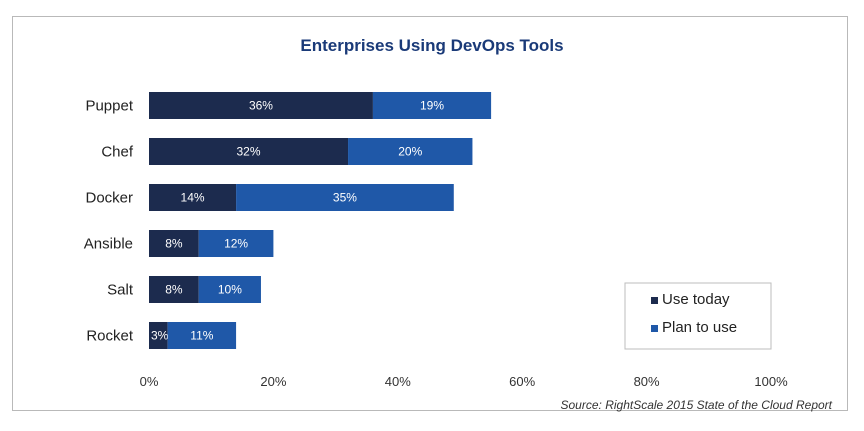 The width and height of the screenshot is (864, 431). What do you see at coordinates (109, 106) in the screenshot?
I see `category-label-puppet: Puppet` at bounding box center [109, 106].